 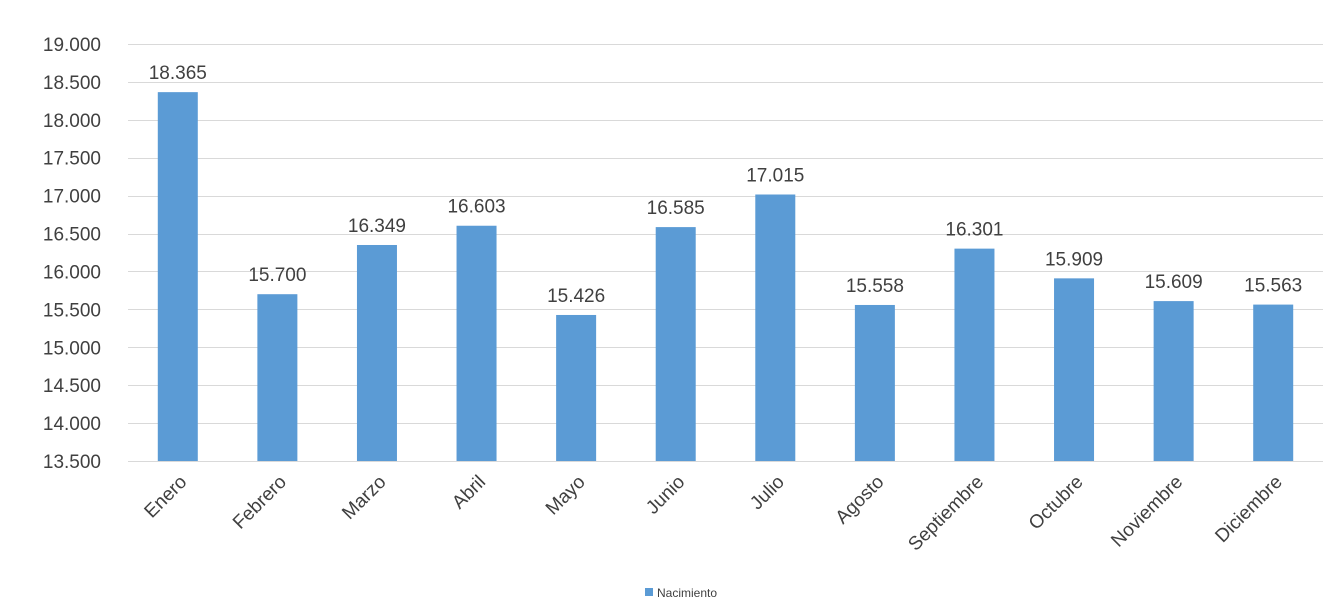 I want to click on bar-marzo, so click(x=376, y=352).